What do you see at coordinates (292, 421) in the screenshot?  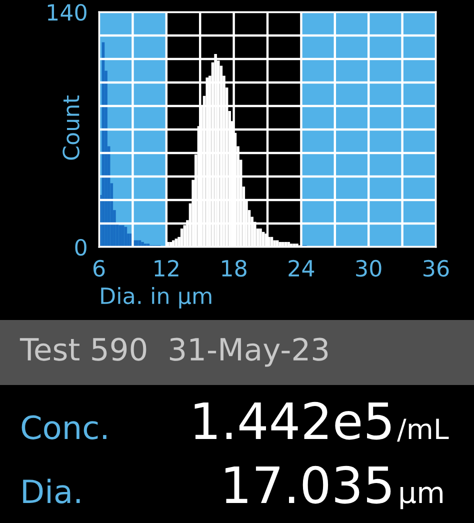 I see `text: 1.442e5` at bounding box center [292, 421].